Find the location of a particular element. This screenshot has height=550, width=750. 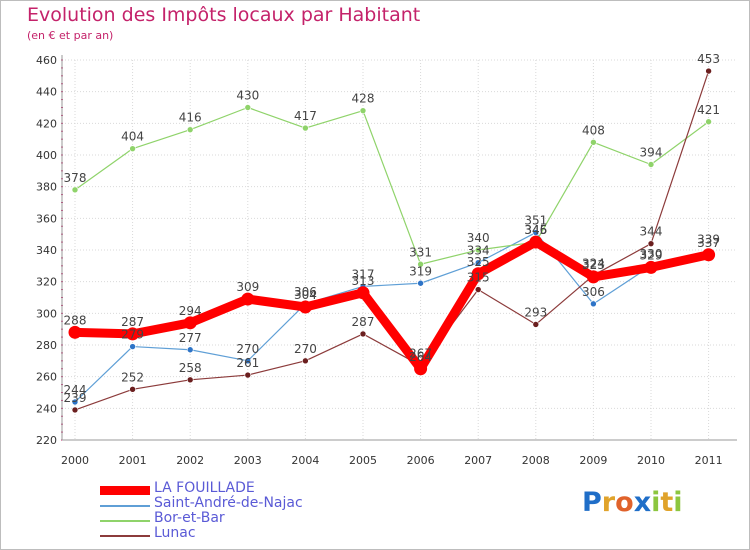

data-label: 313 is located at coordinates (363, 281).